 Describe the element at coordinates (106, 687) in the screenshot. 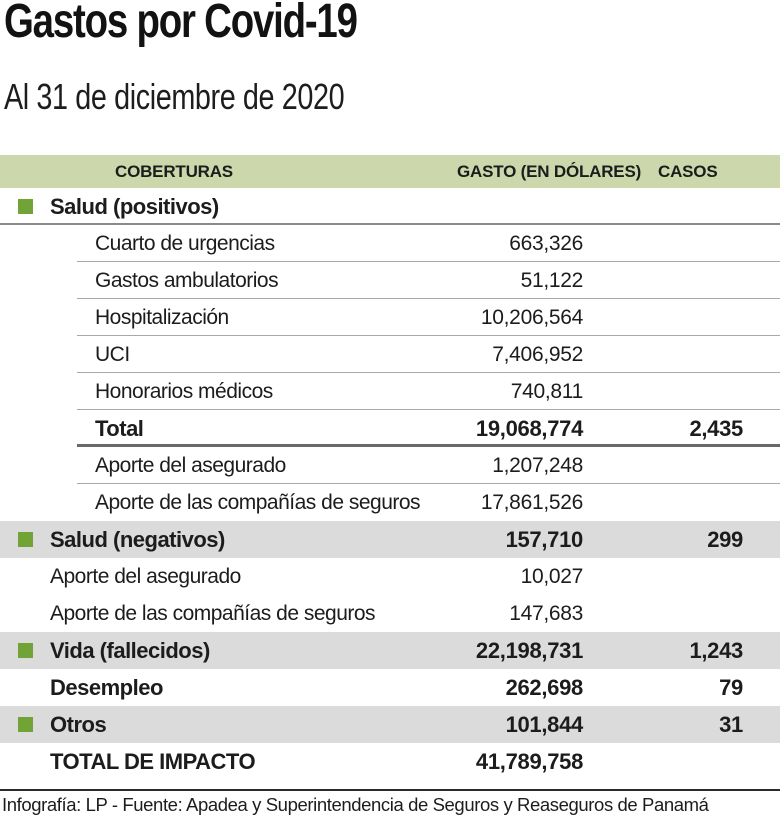

I see `row-label: Desempleo` at that location.